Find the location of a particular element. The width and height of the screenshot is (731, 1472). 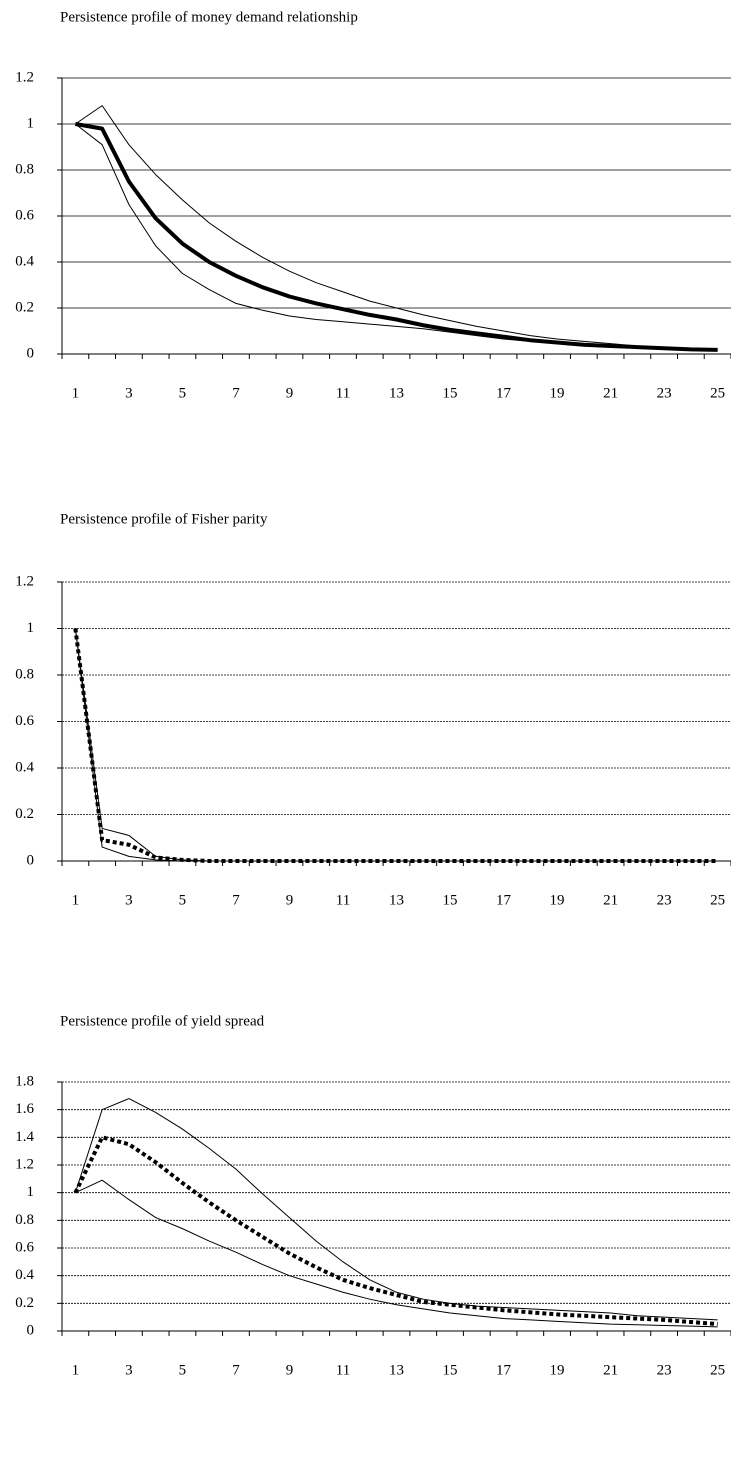

y-tick-label: 1.8 is located at coordinates (24, 1081).